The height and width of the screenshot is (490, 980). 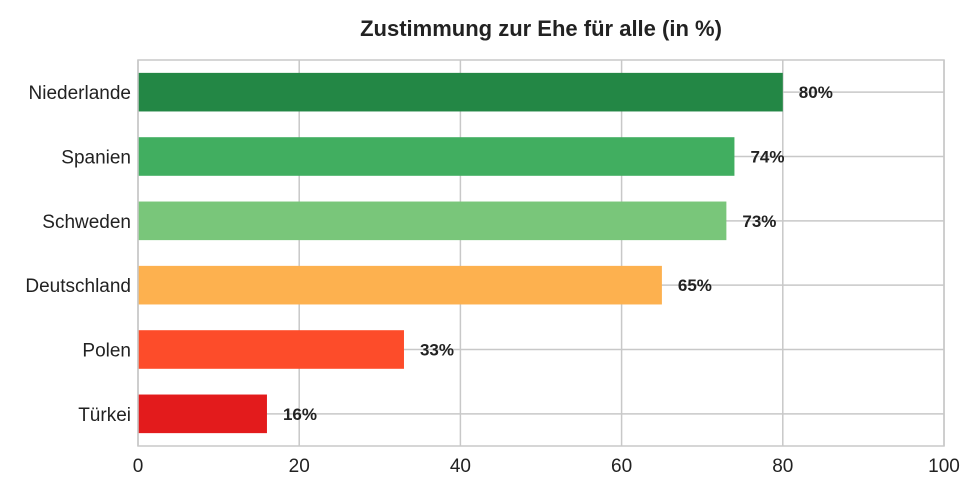 What do you see at coordinates (78, 286) in the screenshot?
I see `category-label: Deutschland` at bounding box center [78, 286].